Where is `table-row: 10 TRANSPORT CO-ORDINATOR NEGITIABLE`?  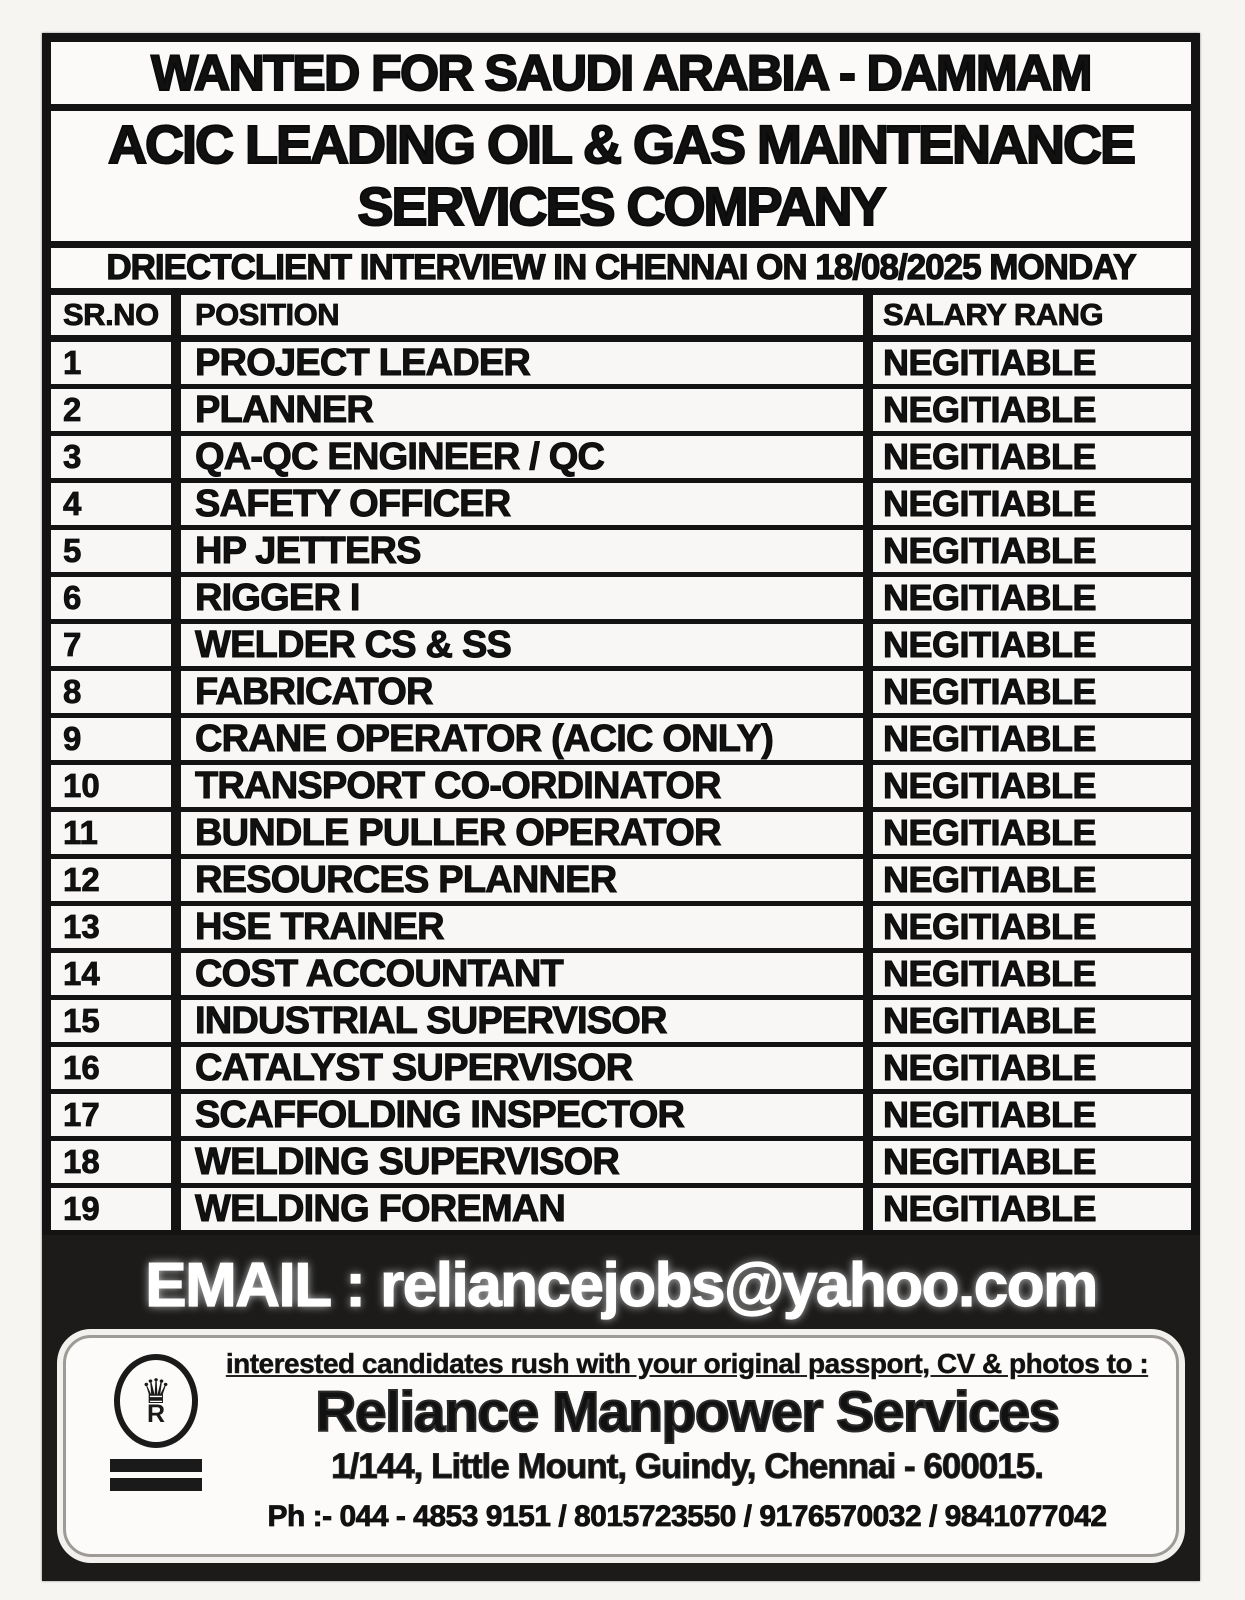 table-row: 10 TRANSPORT CO-ORDINATOR NEGITIABLE is located at coordinates (621, 786).